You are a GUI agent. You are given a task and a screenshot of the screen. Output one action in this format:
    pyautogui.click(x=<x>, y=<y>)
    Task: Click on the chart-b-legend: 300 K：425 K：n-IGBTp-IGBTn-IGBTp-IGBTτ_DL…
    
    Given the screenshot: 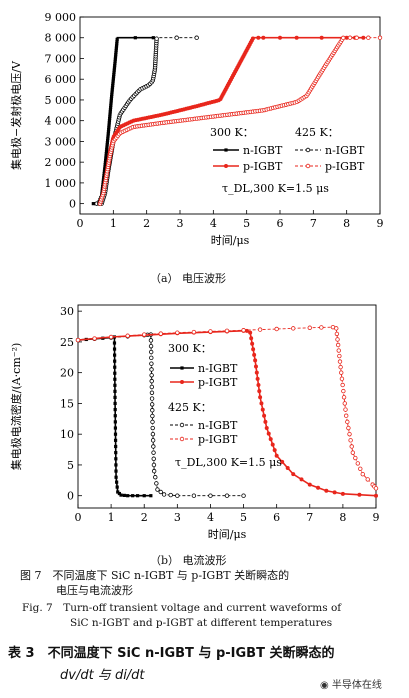 What is the action you would take?
    pyautogui.click(x=225, y=405)
    